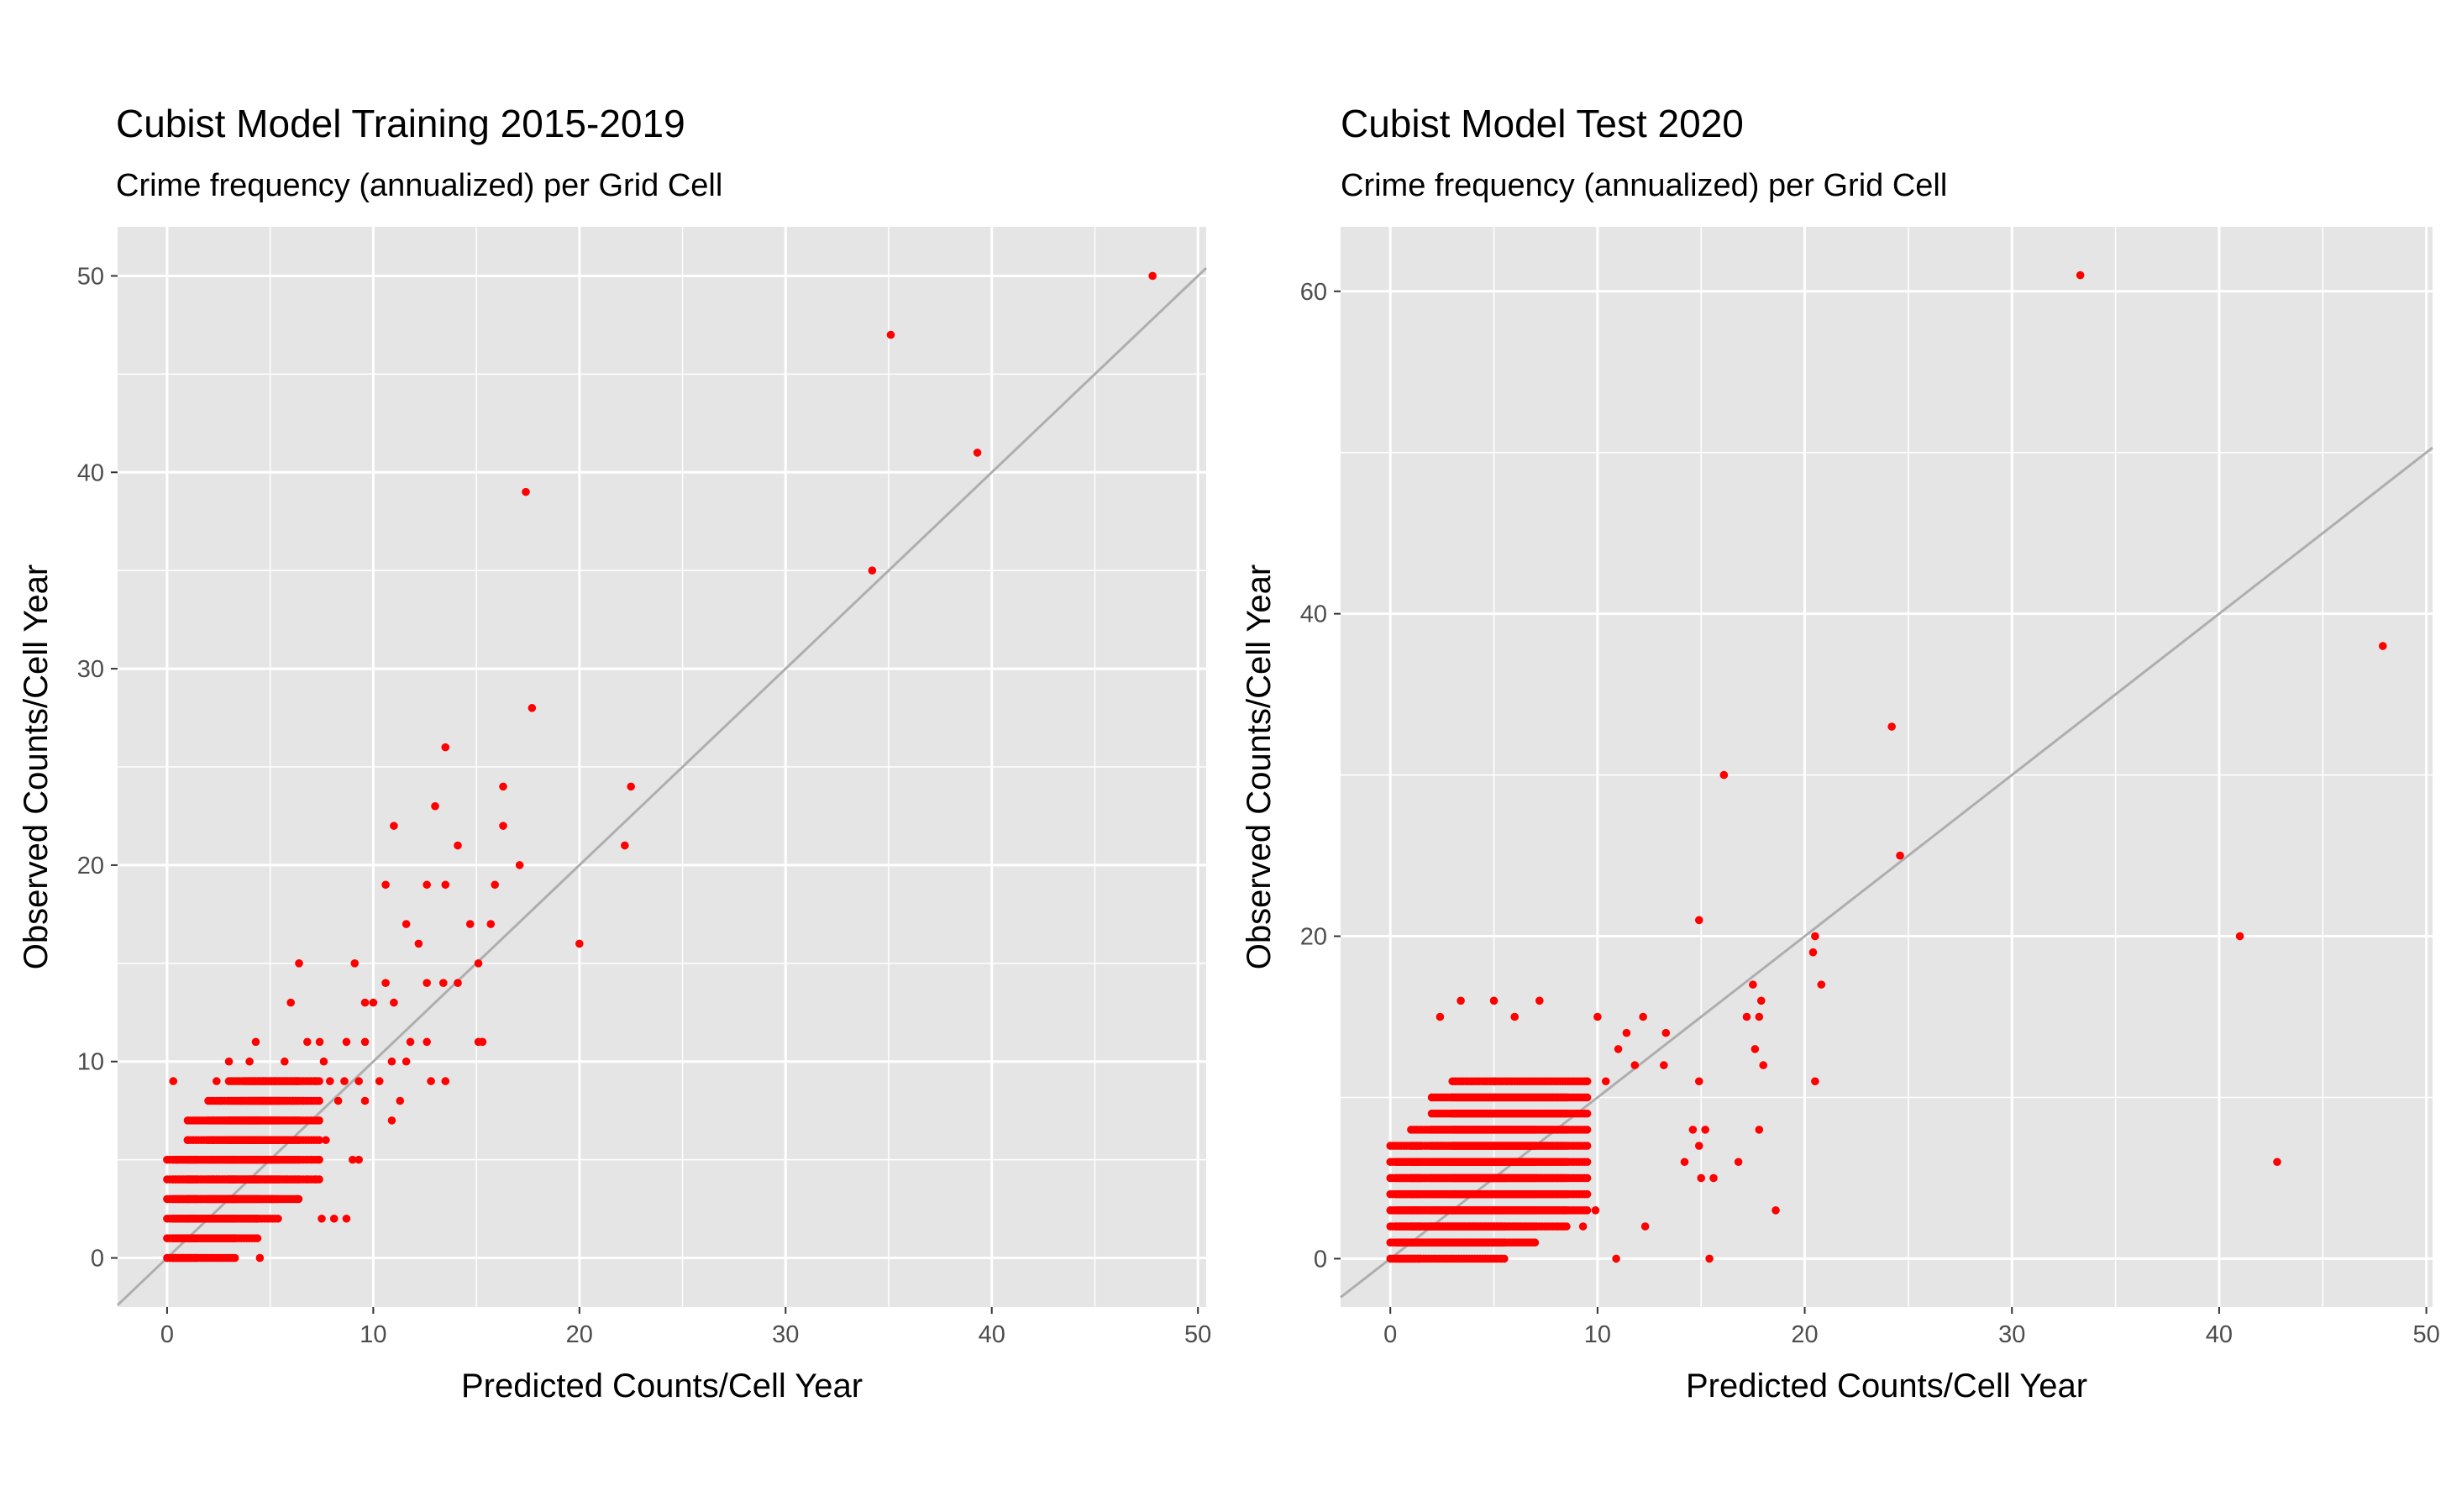  Describe the element at coordinates (1198, 1334) in the screenshot. I see `x-tick-label: 50` at that location.